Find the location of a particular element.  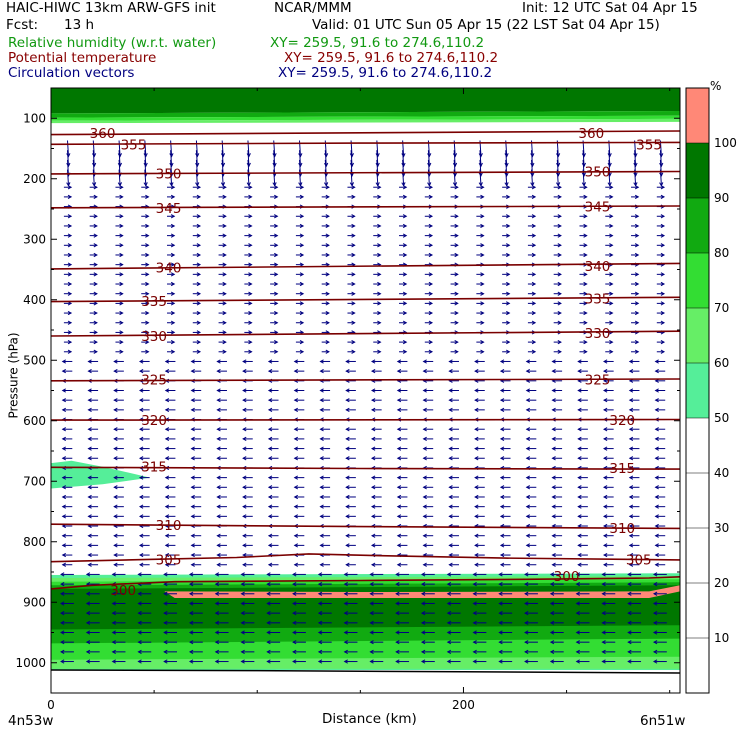

wind-vector-shaft is located at coordinates (171, 158).